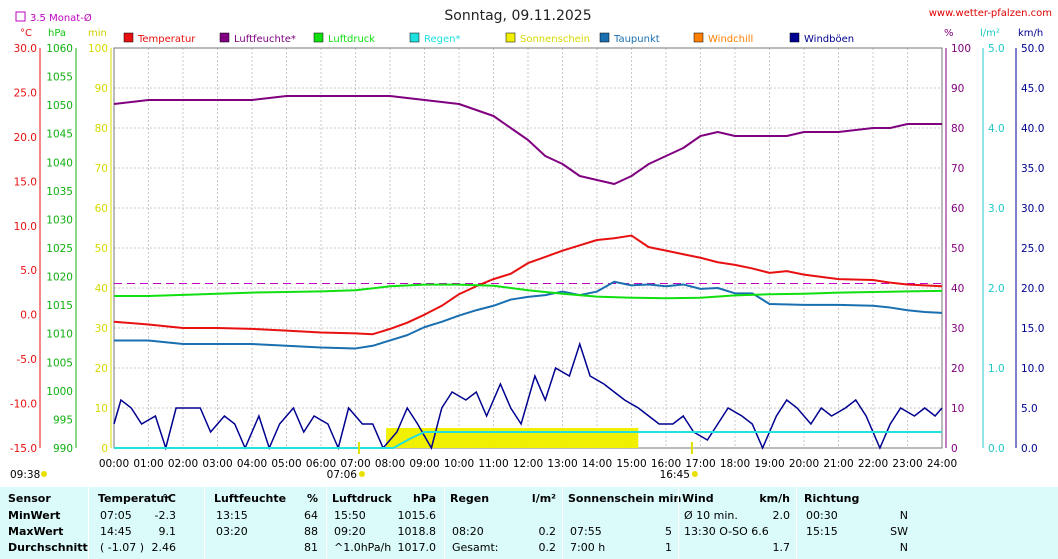  What do you see at coordinates (957, 409) in the screenshot?
I see `percent-tick-label: 10` at bounding box center [957, 409].